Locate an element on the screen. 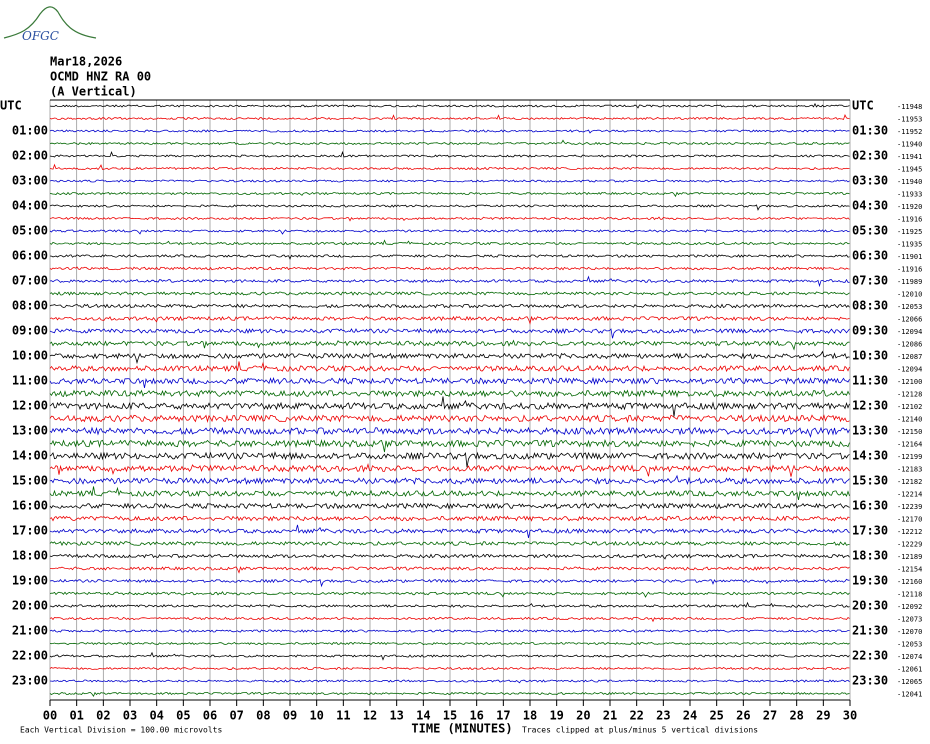  offset-label: -12229 is located at coordinates (909, 545).